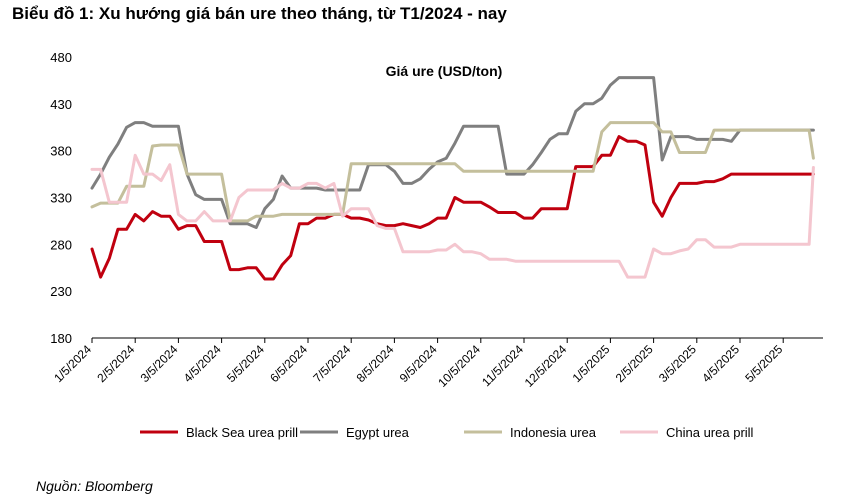  I want to click on y-tick-label: 180, so click(61, 338).